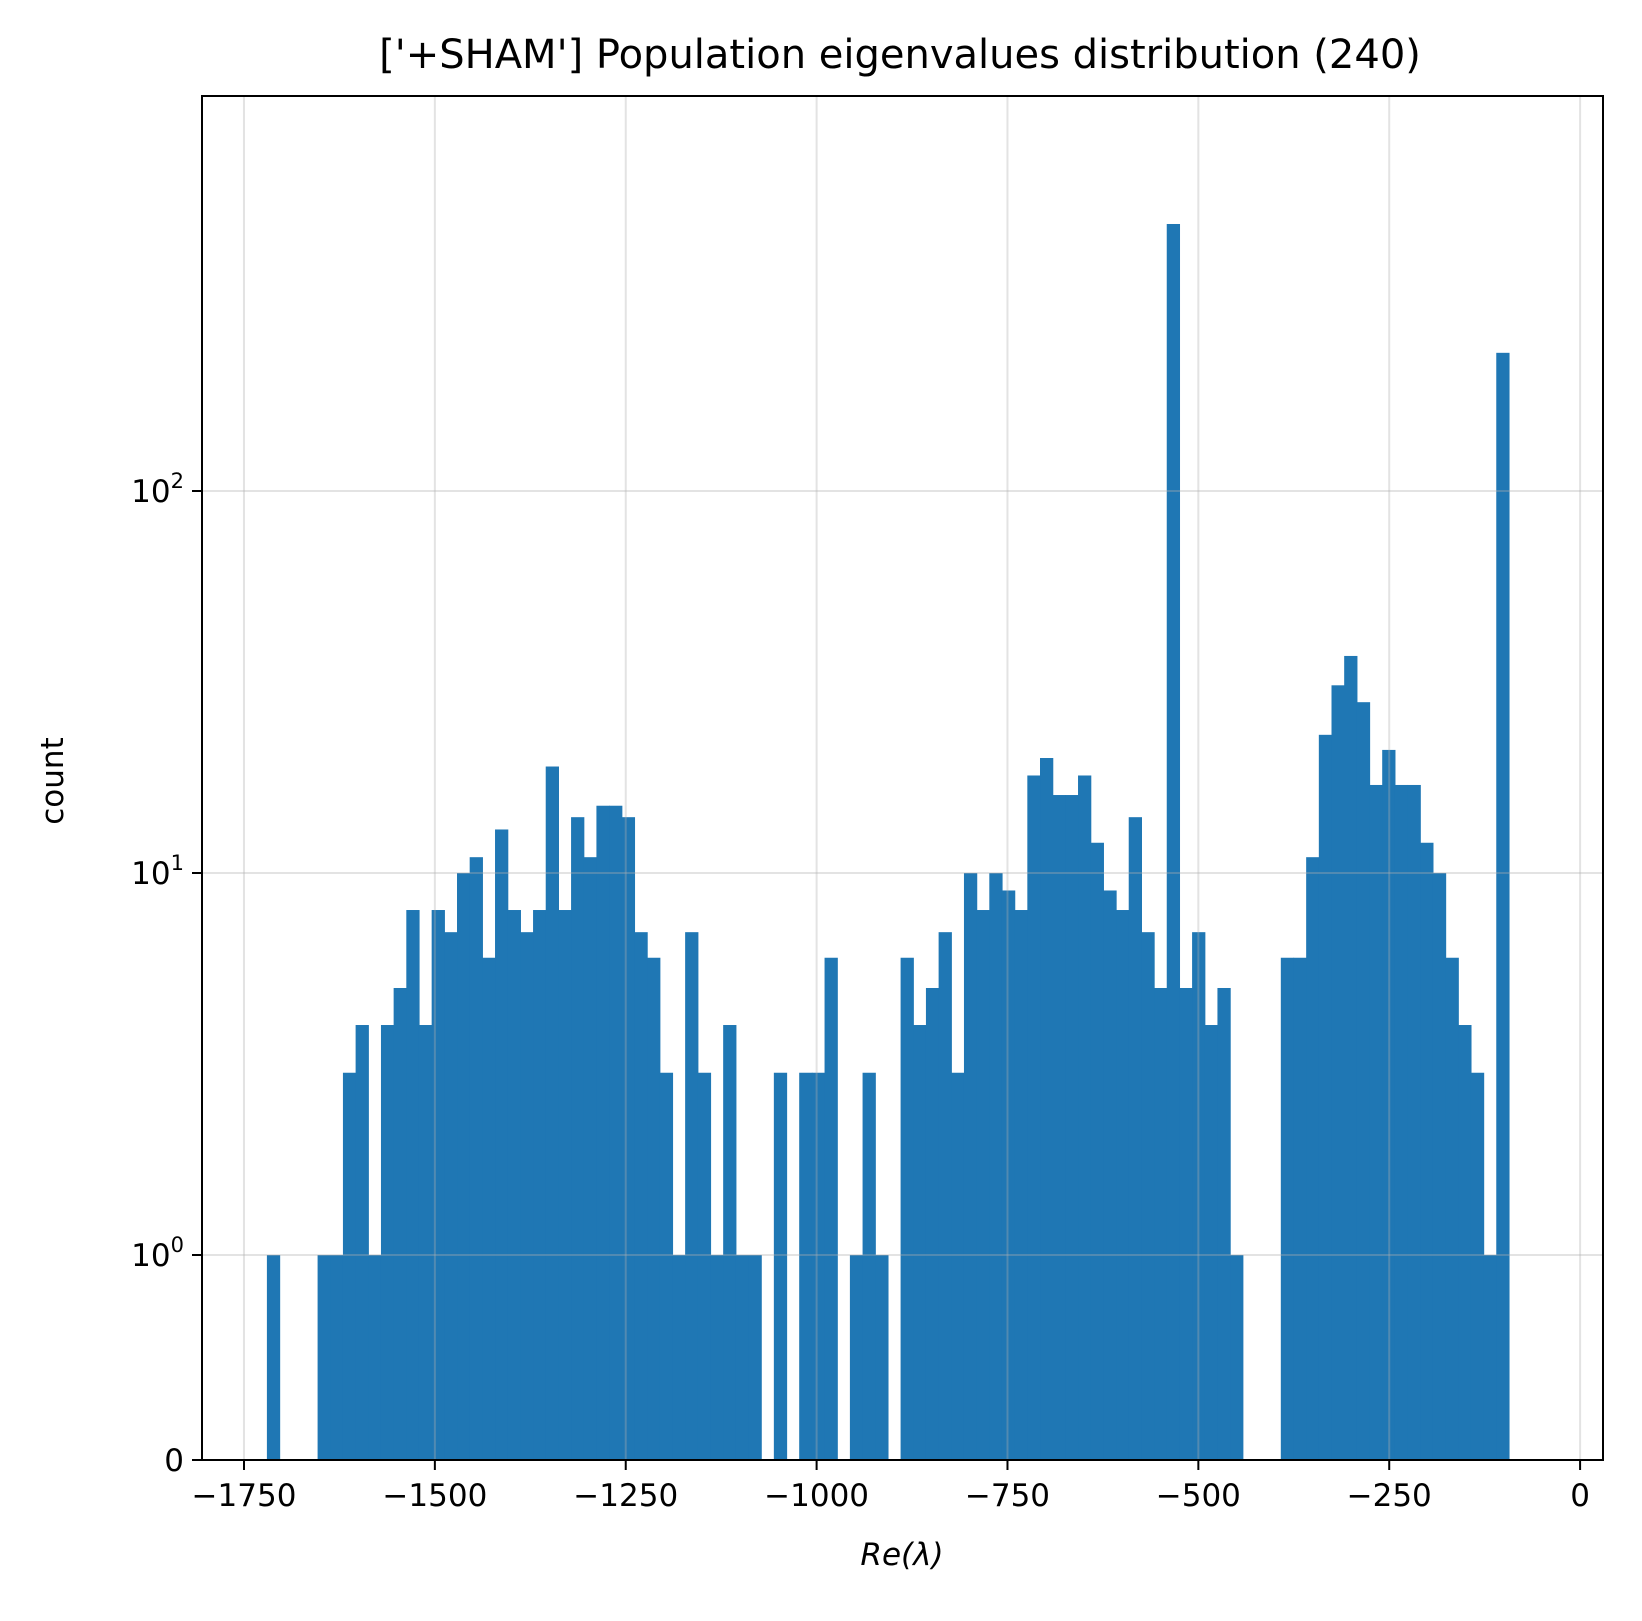  What do you see at coordinates (1389, 1496) in the screenshot?
I see `x-tick-label: −250` at bounding box center [1389, 1496].